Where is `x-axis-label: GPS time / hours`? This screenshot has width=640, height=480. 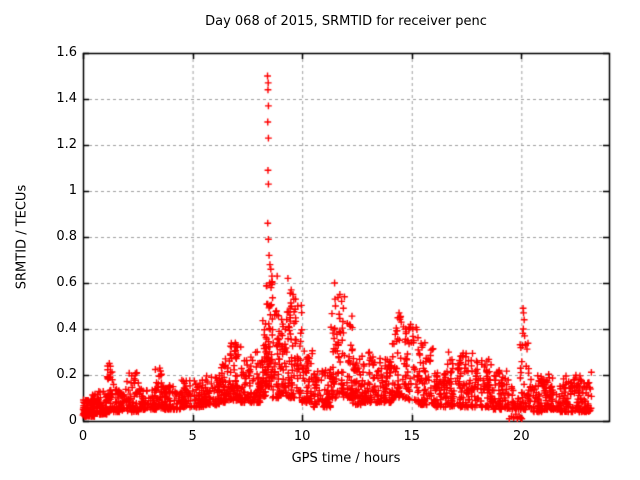
x-axis-label: GPS time / hours is located at coordinates (346, 458).